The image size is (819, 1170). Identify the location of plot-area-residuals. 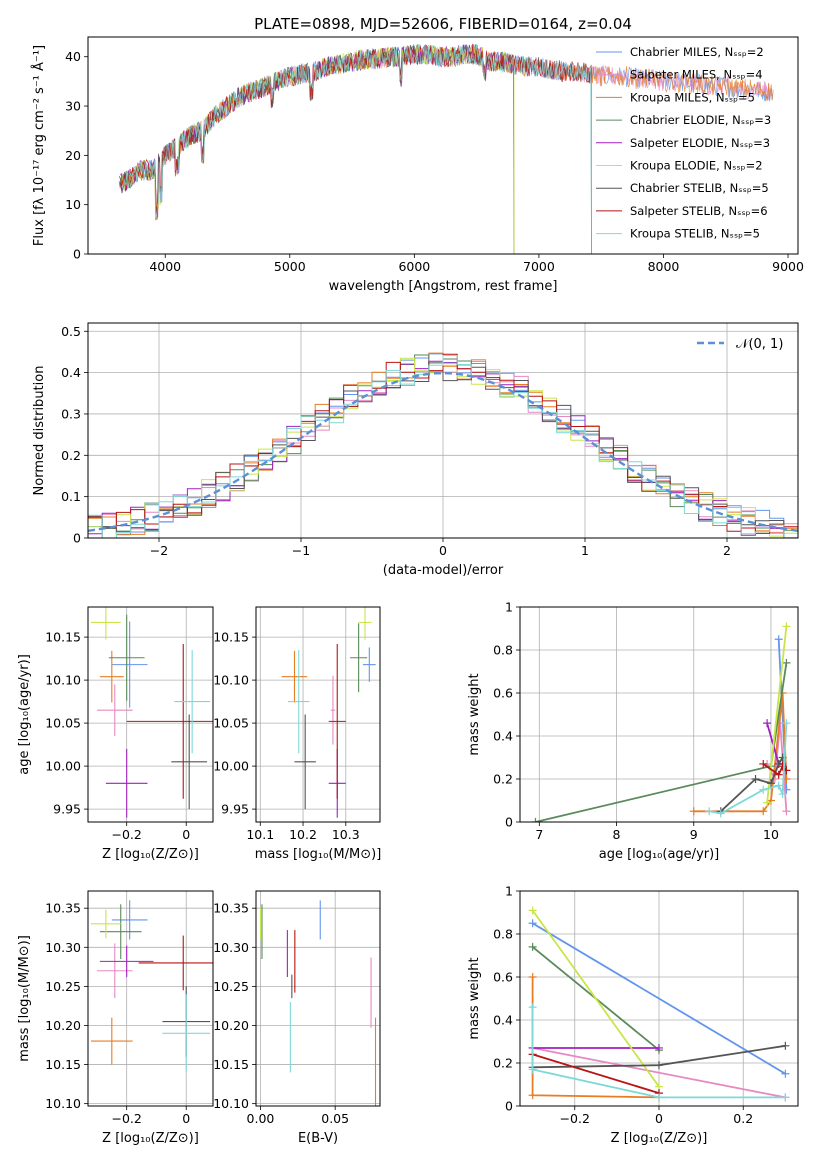
(443, 445).